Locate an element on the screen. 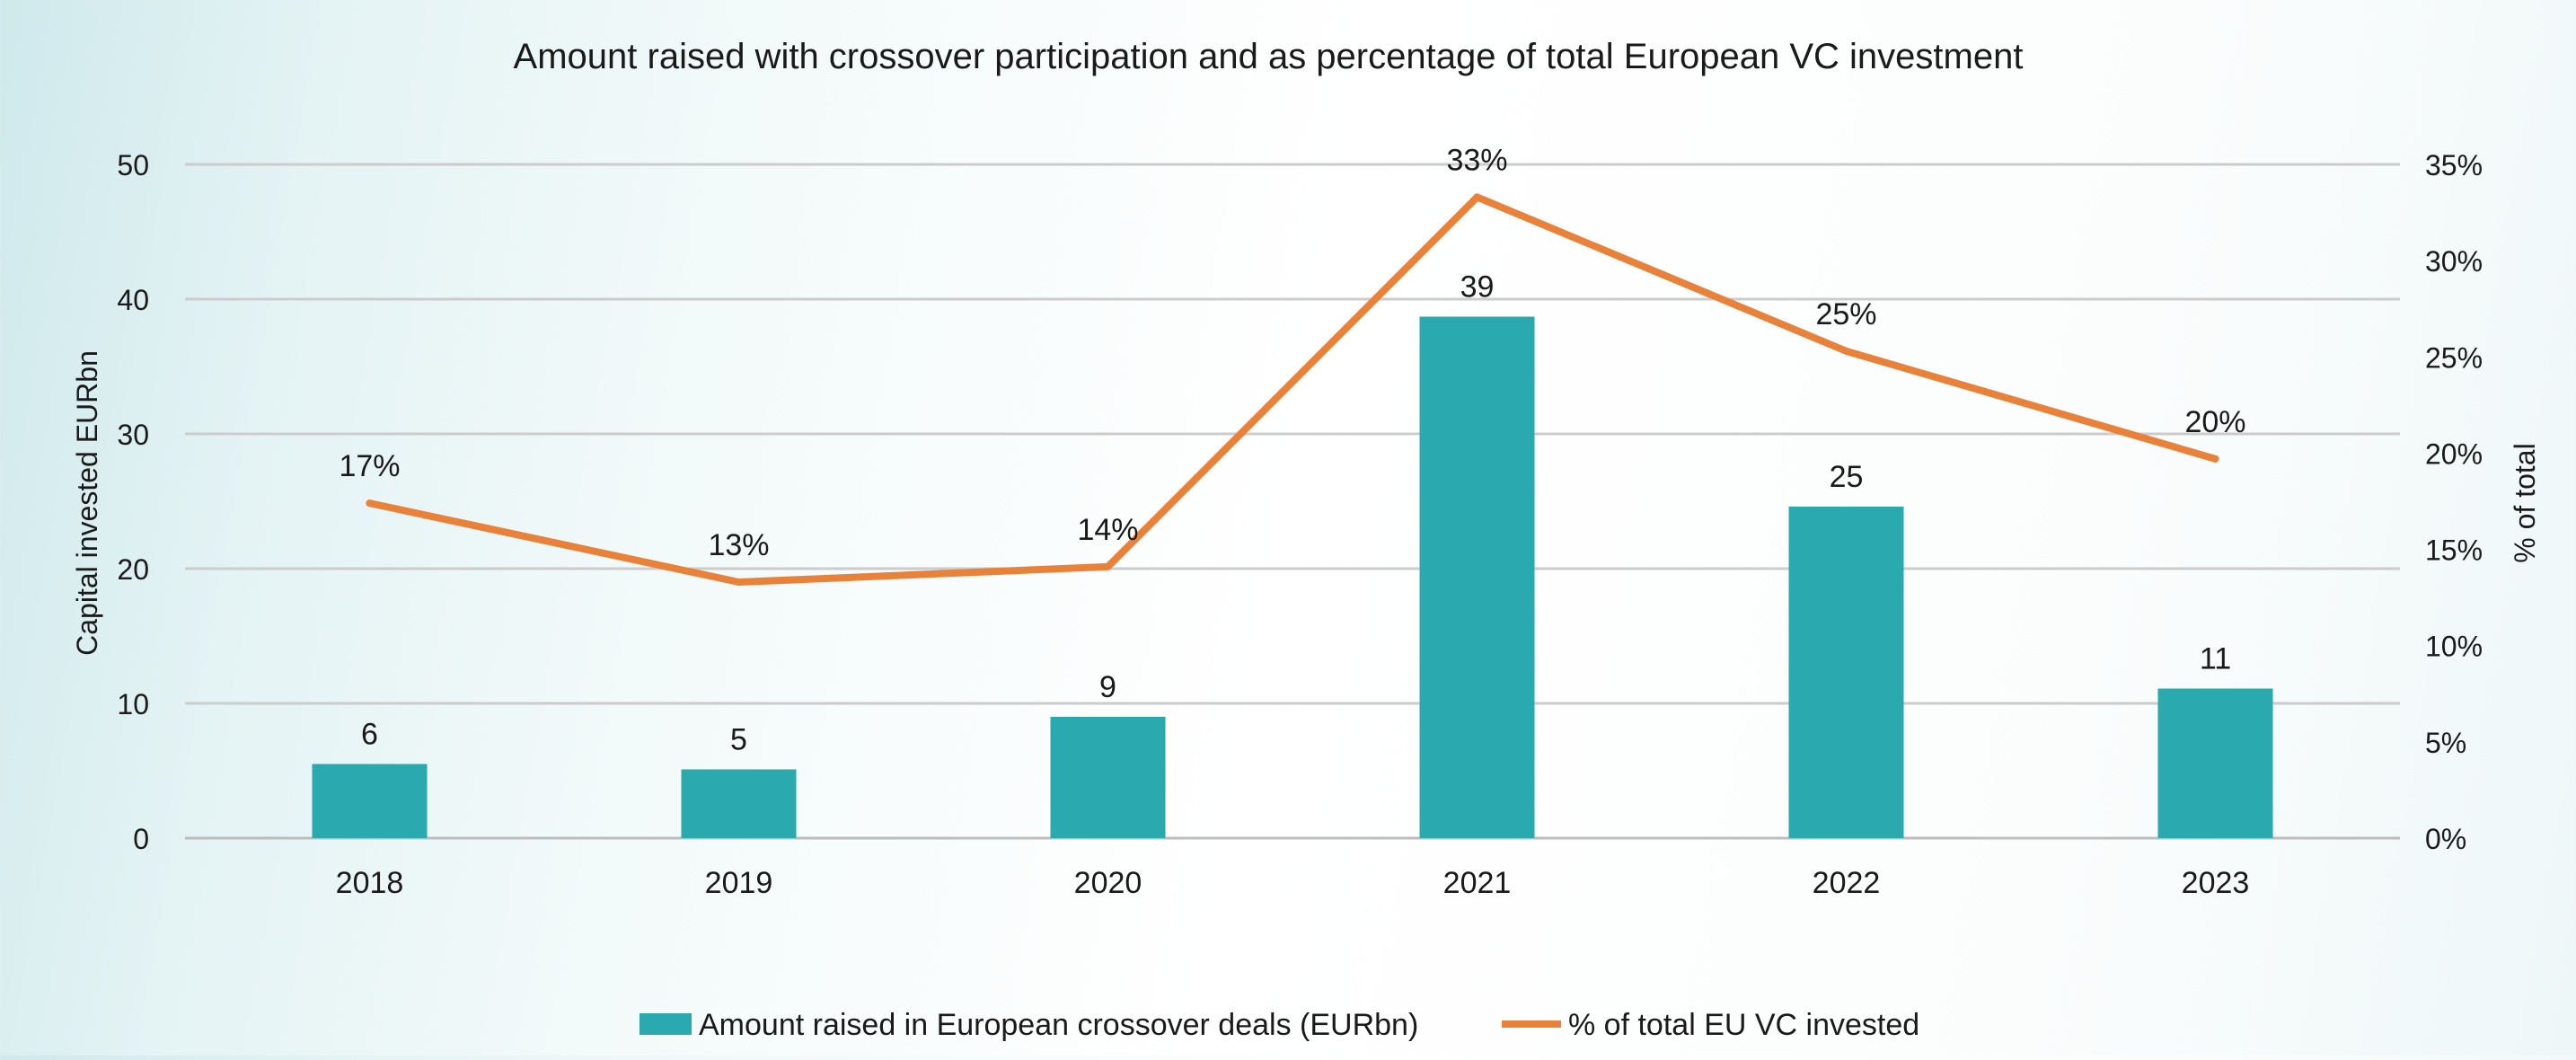 This screenshot has width=2576, height=1060. y2-axis-label: % of total is located at coordinates (2525, 502).